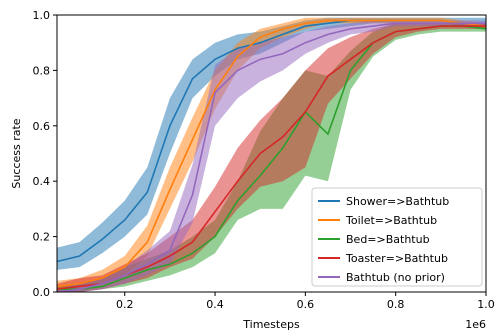 The height and width of the screenshot is (331, 496). What do you see at coordinates (396, 304) in the screenshot?
I see `x-tick-label: 0.8` at bounding box center [396, 304].